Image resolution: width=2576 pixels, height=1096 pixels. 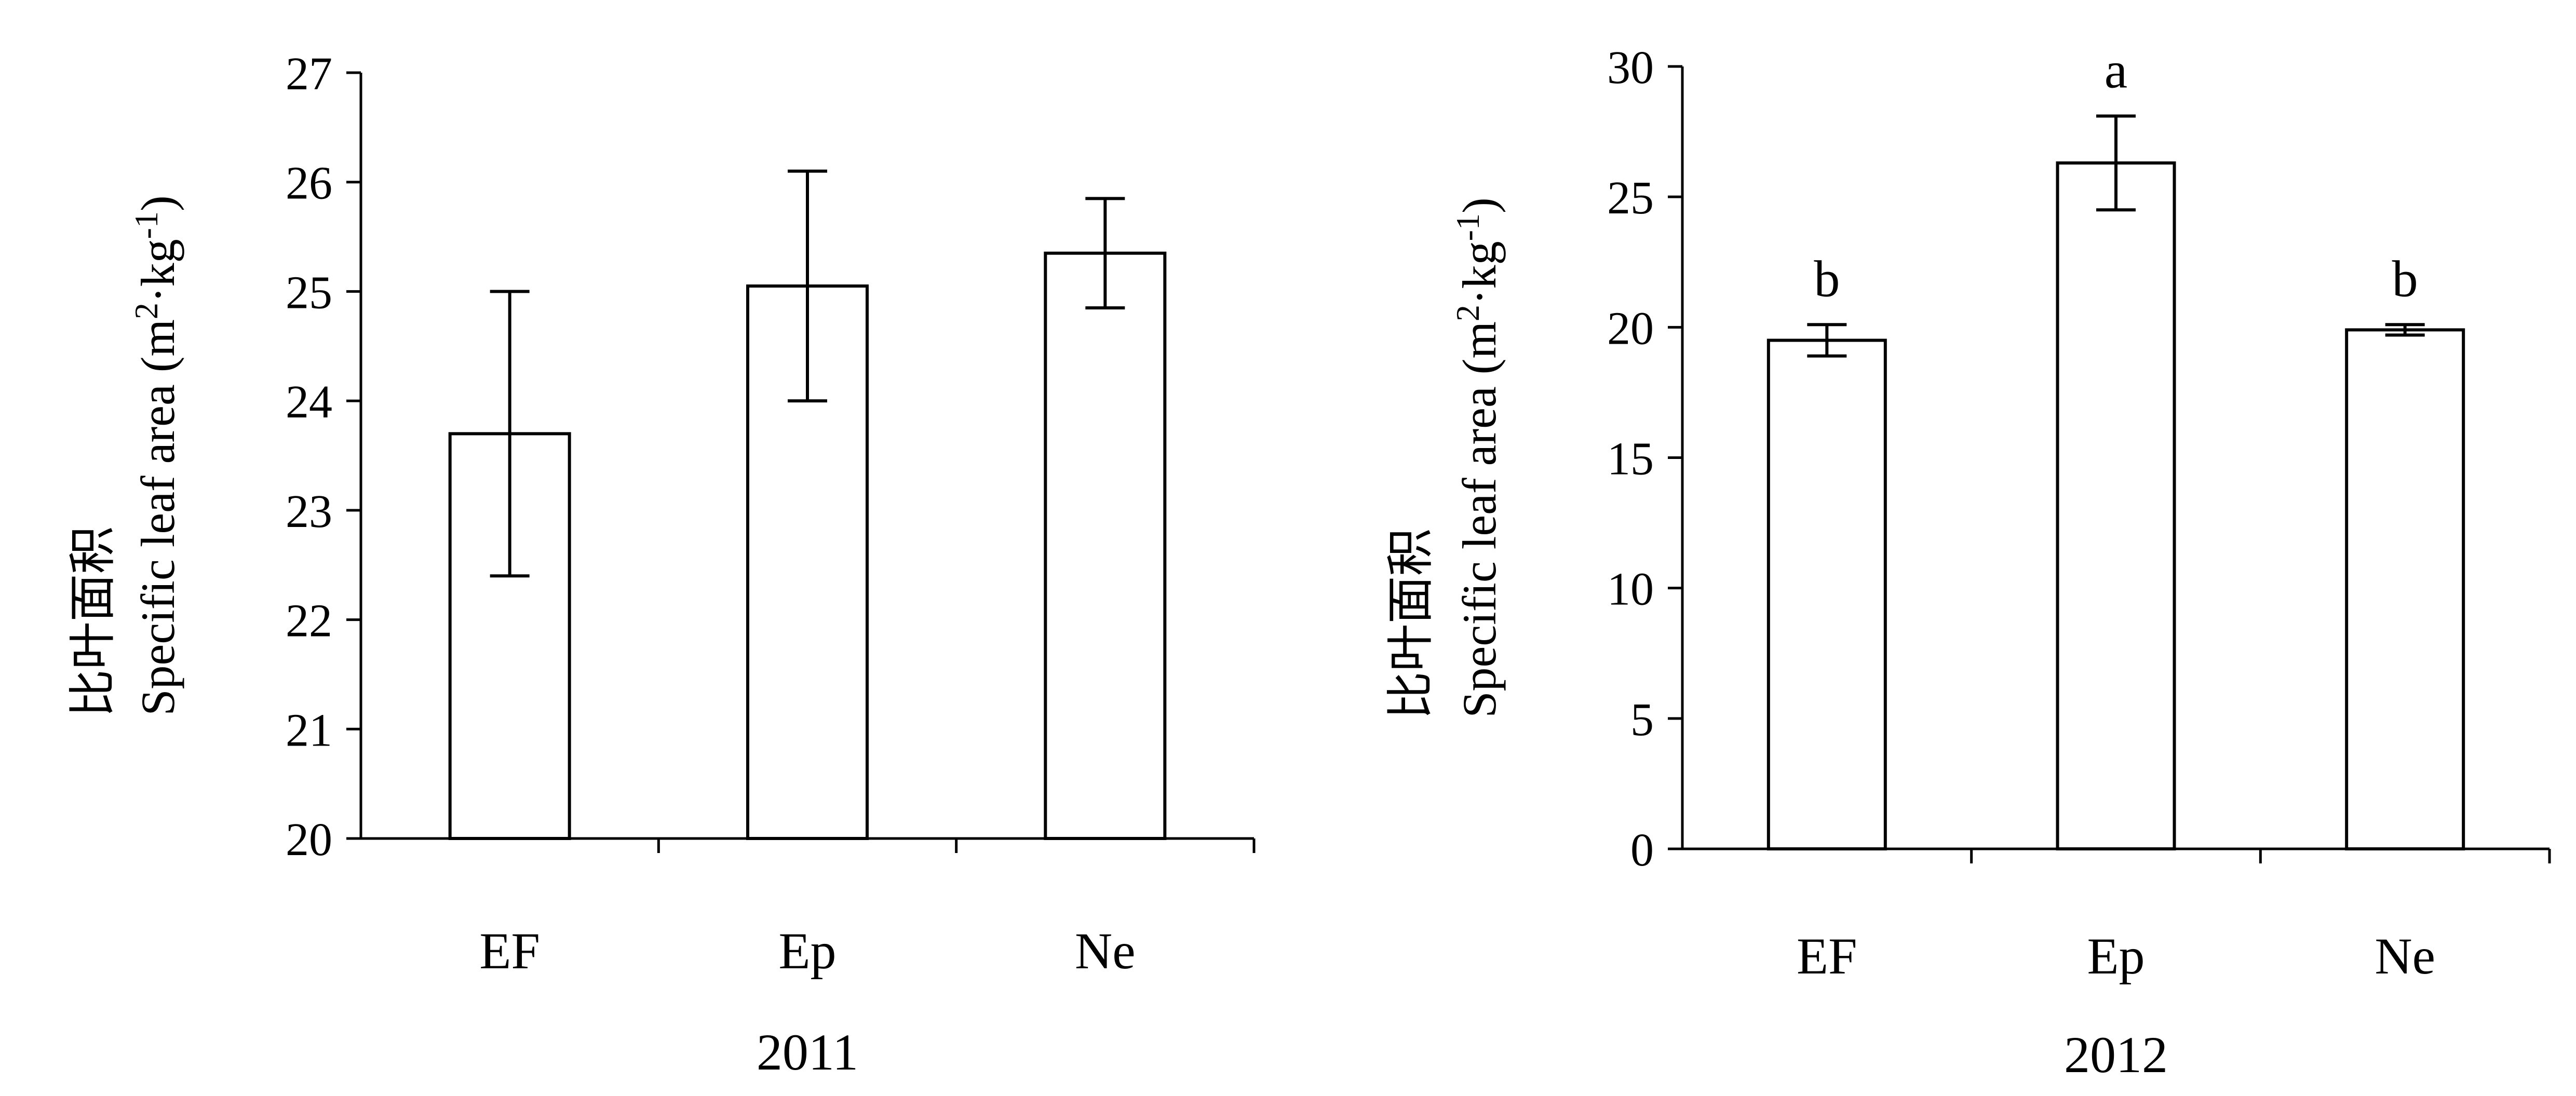 What do you see at coordinates (309, 183) in the screenshot?
I see `y-tick-label: 26` at bounding box center [309, 183].